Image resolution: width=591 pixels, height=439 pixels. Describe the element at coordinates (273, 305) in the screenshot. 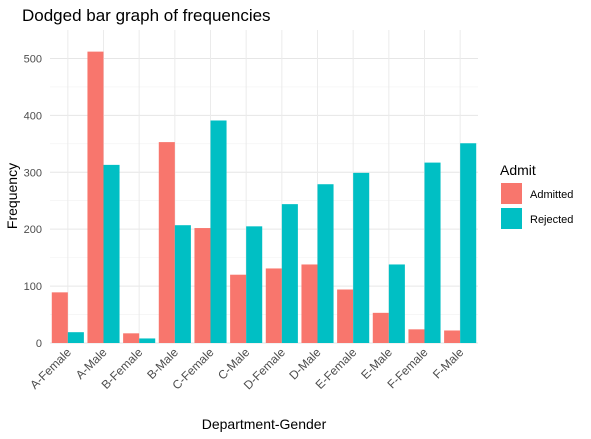

I see `bar-admitted-d-female` at that location.